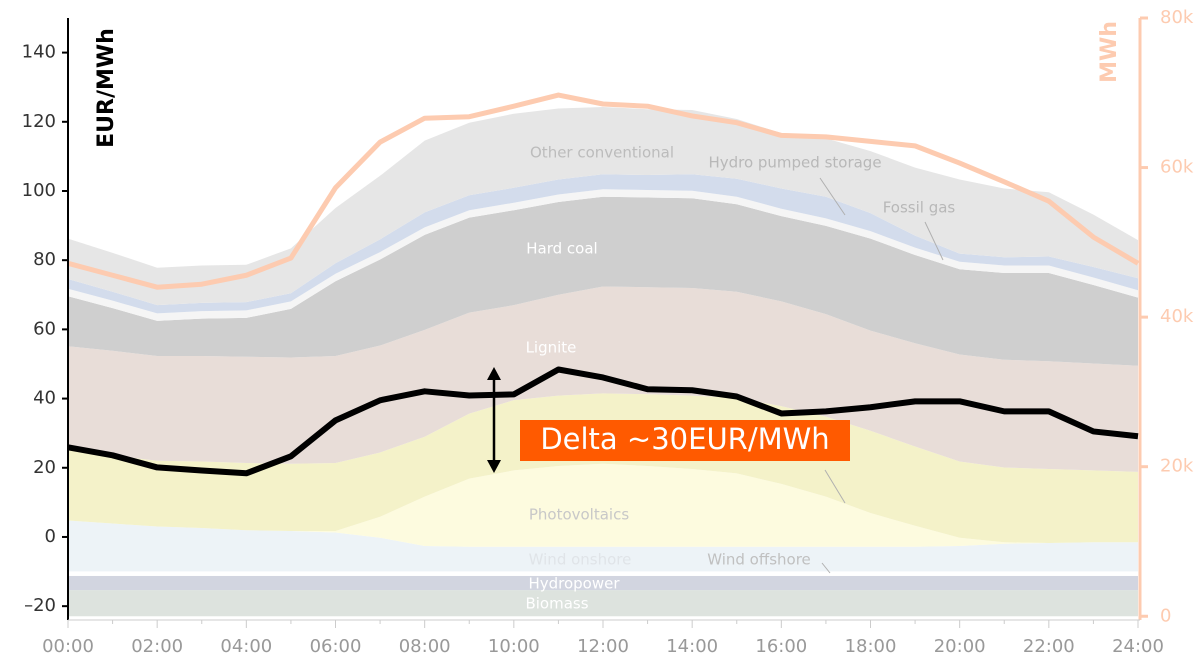 Image resolution: width=1201 pixels, height=657 pixels. What do you see at coordinates (1177, 466) in the screenshot?
I see `y2-tick-label: 20k` at bounding box center [1177, 466].